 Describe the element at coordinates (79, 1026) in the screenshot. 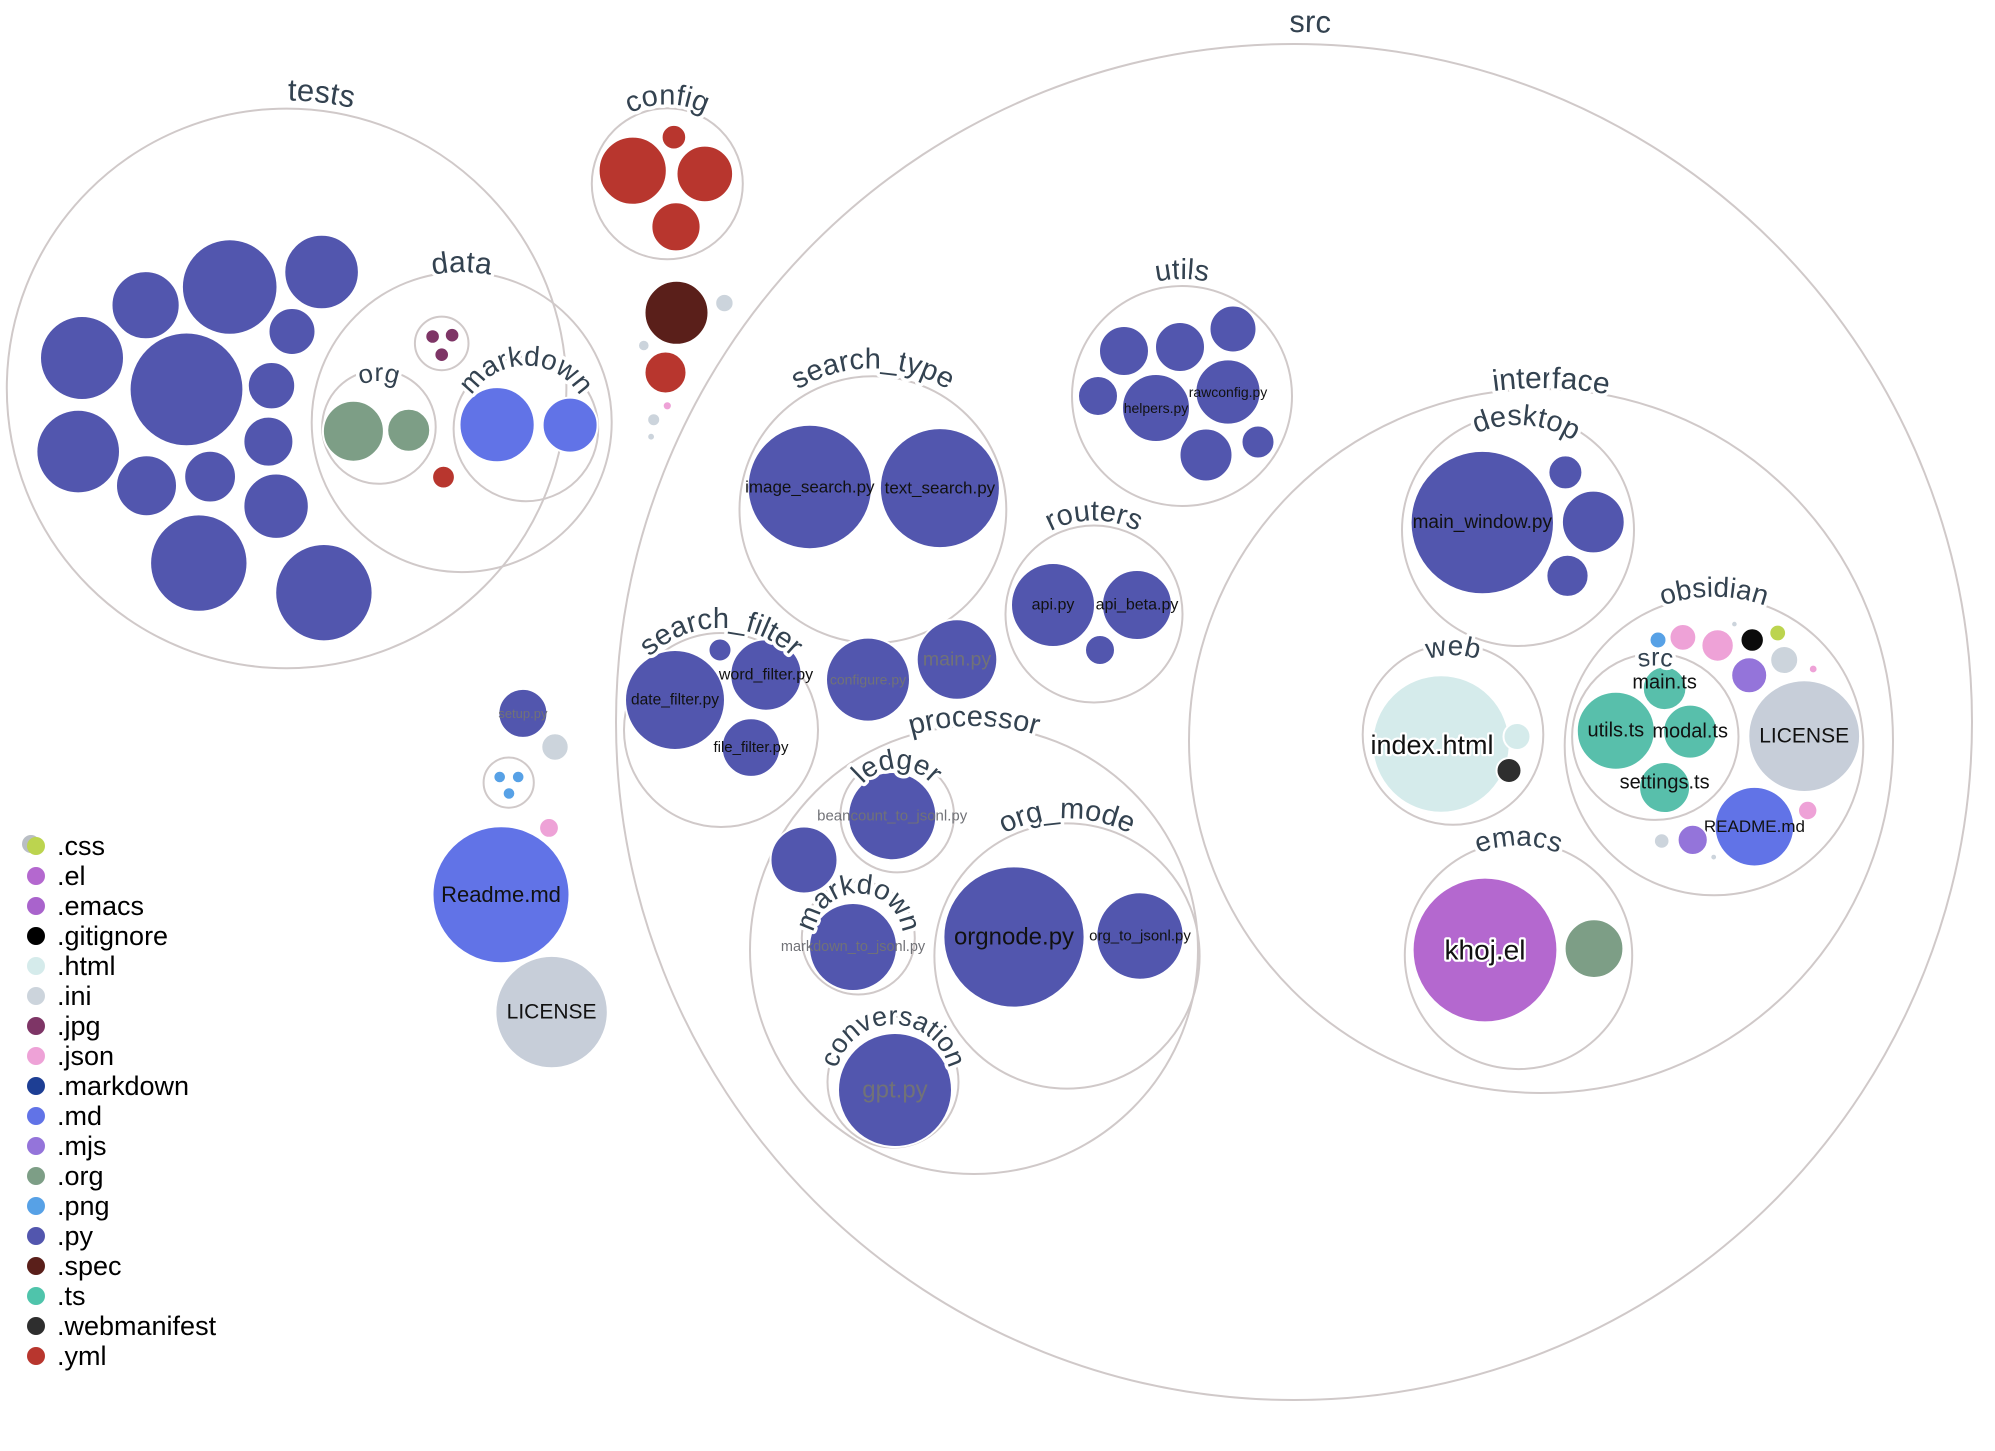

I see `svg-text: .jpg` at that location.